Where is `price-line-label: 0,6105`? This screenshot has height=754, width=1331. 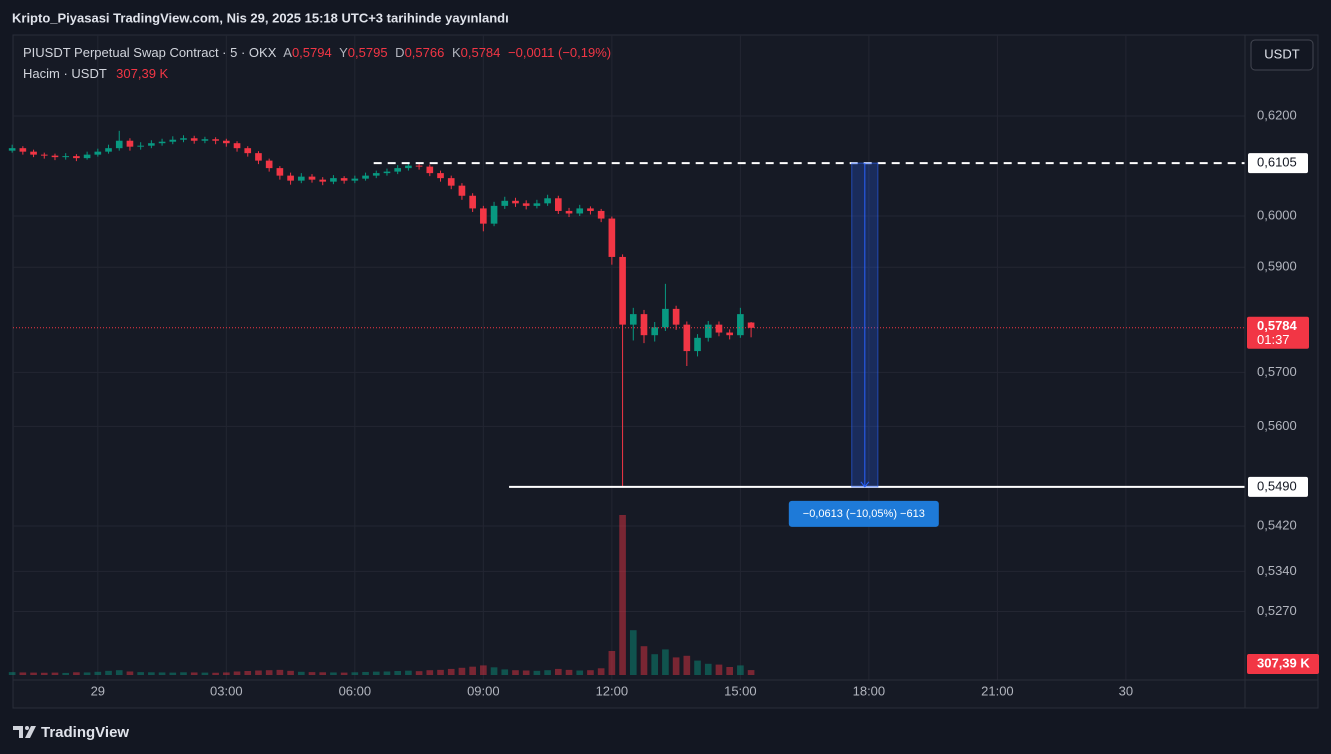 price-line-label: 0,6105 is located at coordinates (1277, 162).